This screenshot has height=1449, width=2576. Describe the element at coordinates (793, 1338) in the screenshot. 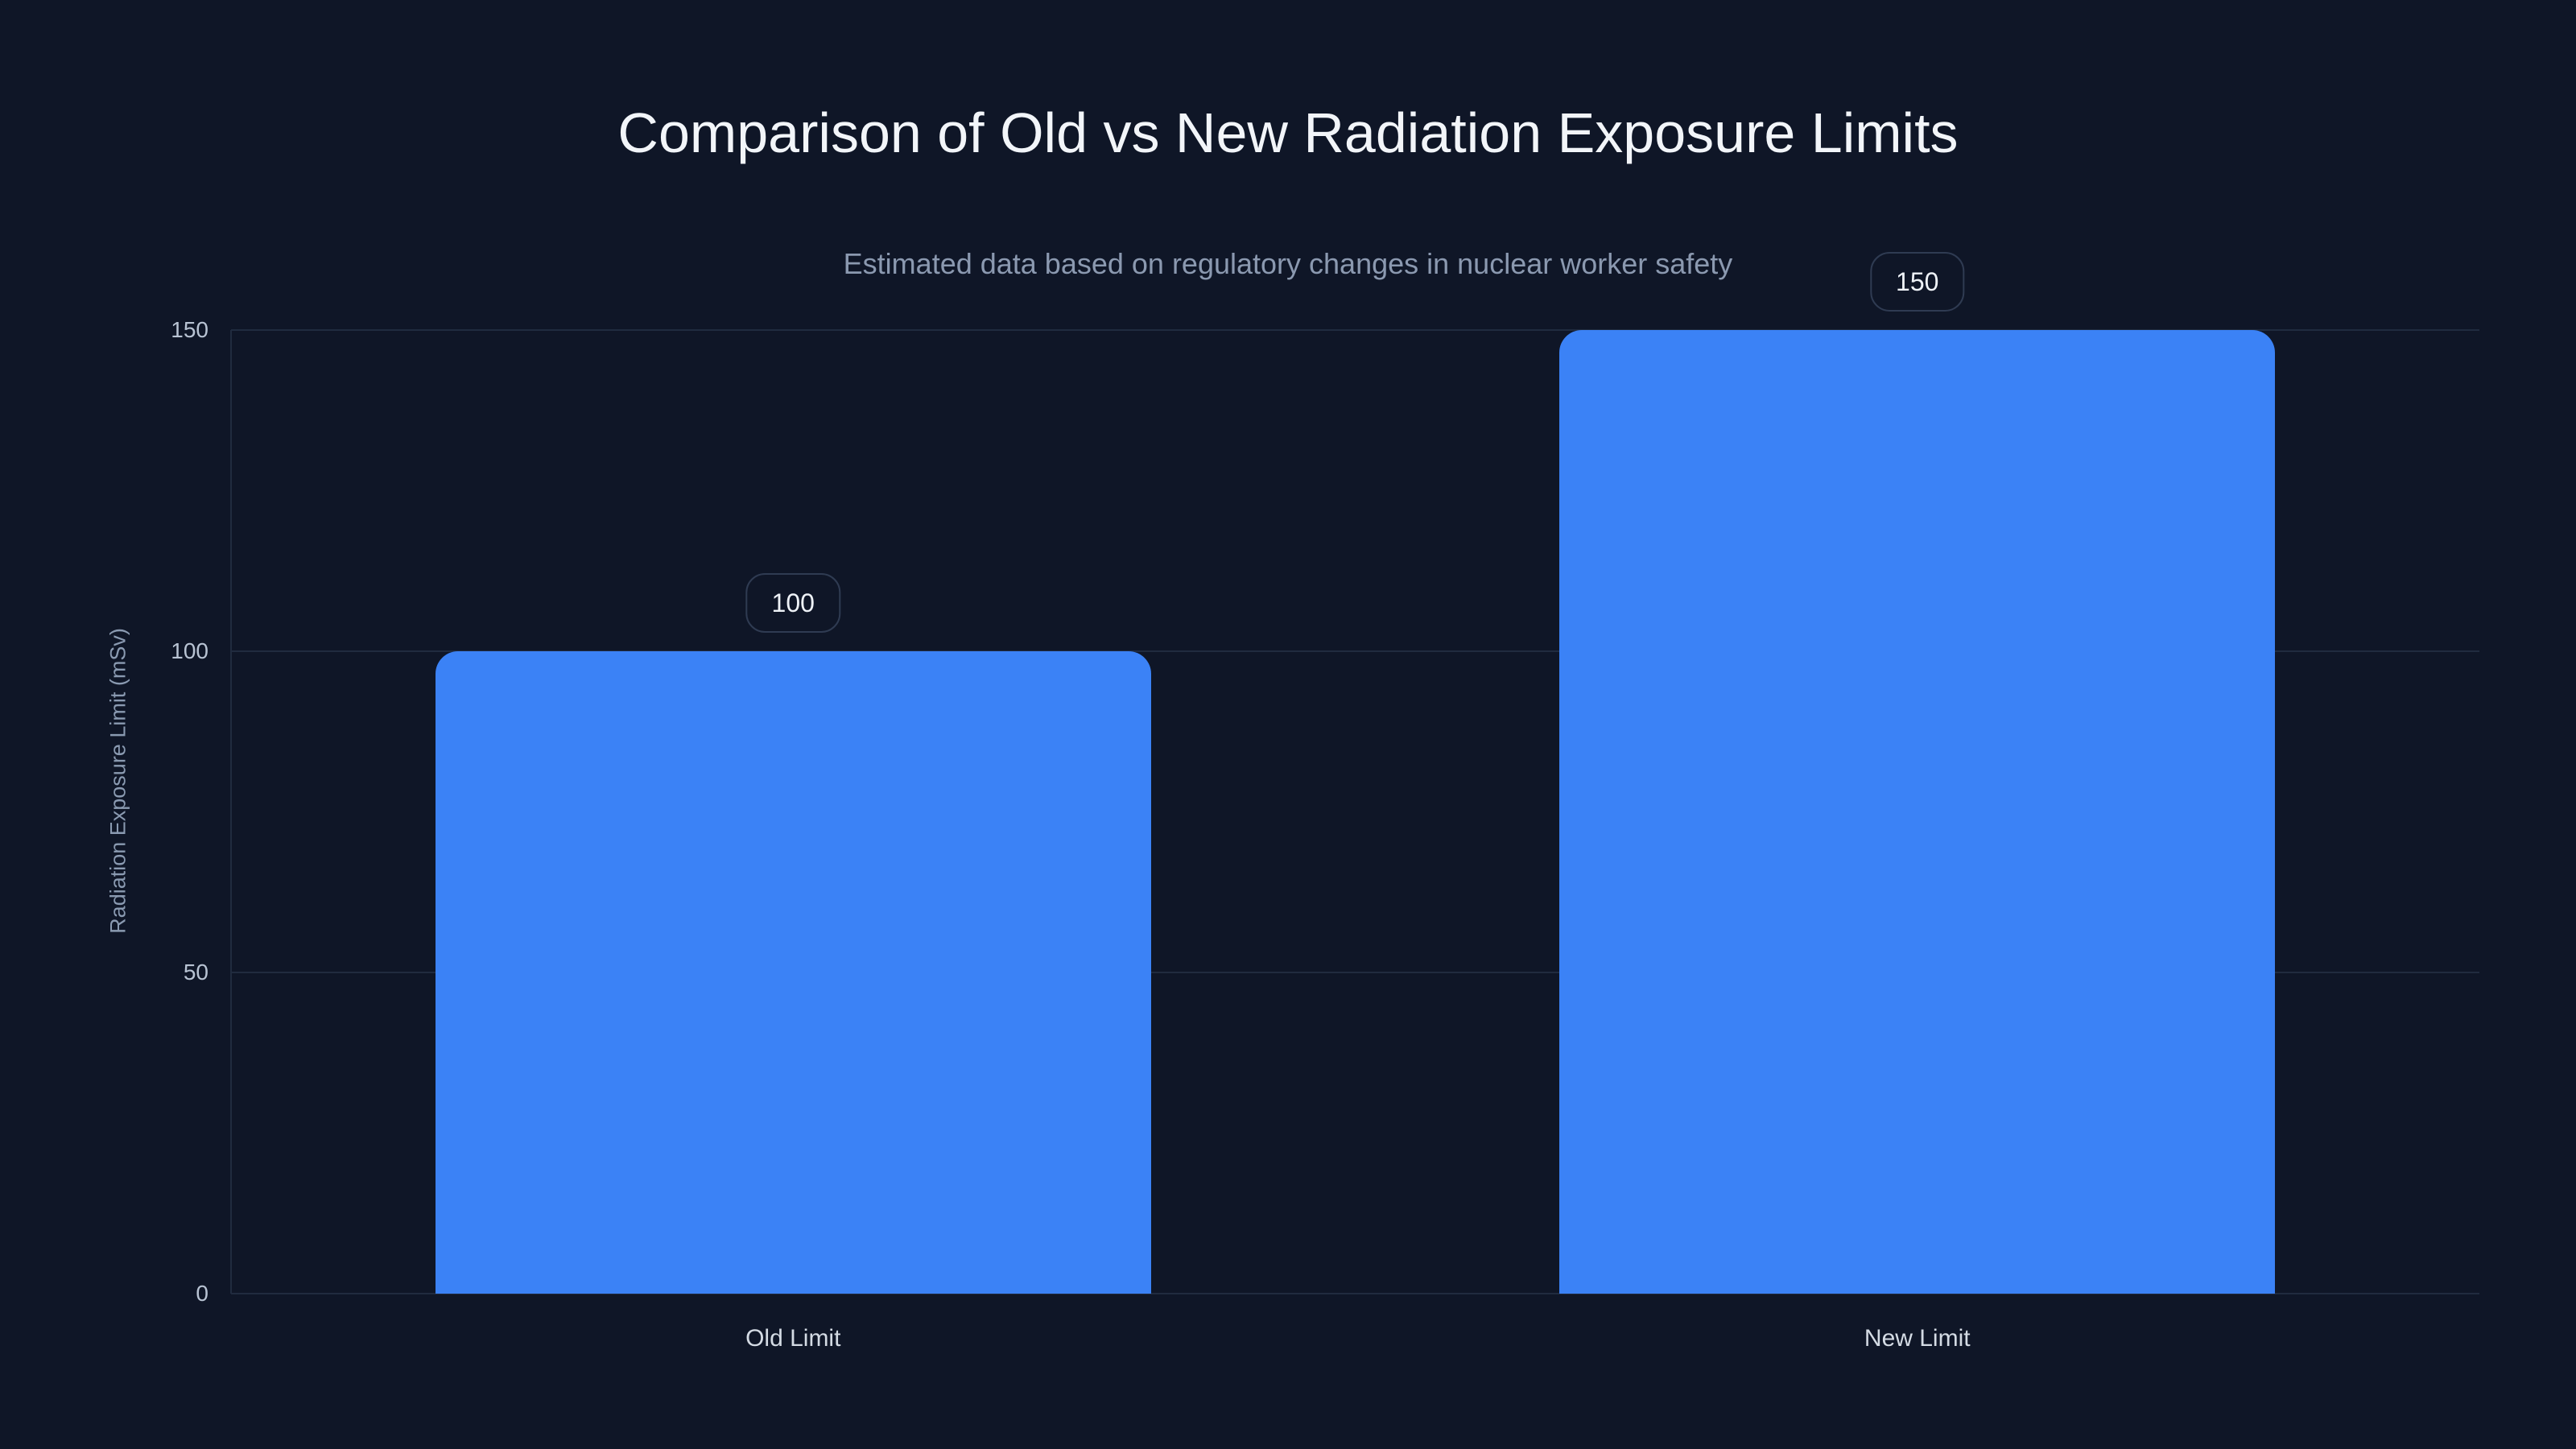

I see `x-axis-tick-label-old-limit: Old Limit` at that location.